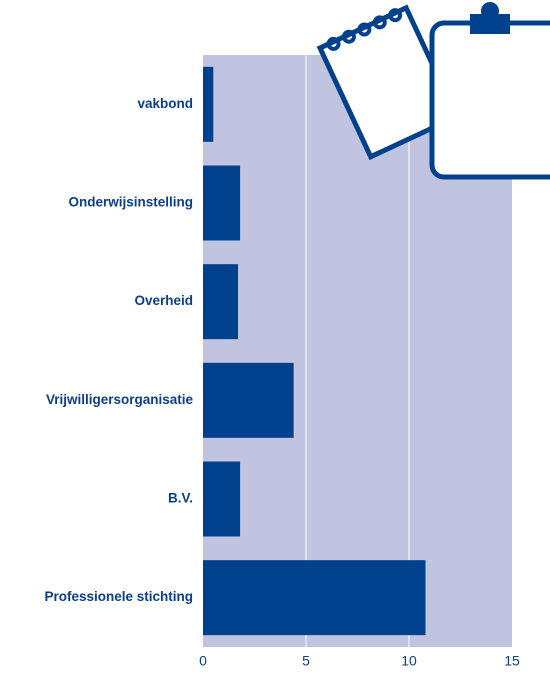 This screenshot has width=550, height=676. What do you see at coordinates (306, 661) in the screenshot?
I see `x-tick-label: 5` at bounding box center [306, 661].